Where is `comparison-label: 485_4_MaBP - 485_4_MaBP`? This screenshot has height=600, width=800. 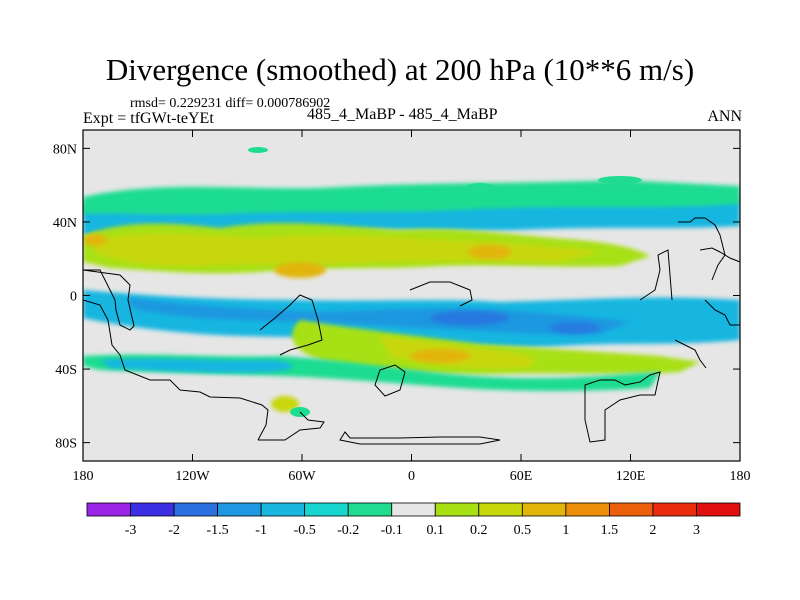 comparison-label: 485_4_MaBP - 485_4_MaBP is located at coordinates (402, 114).